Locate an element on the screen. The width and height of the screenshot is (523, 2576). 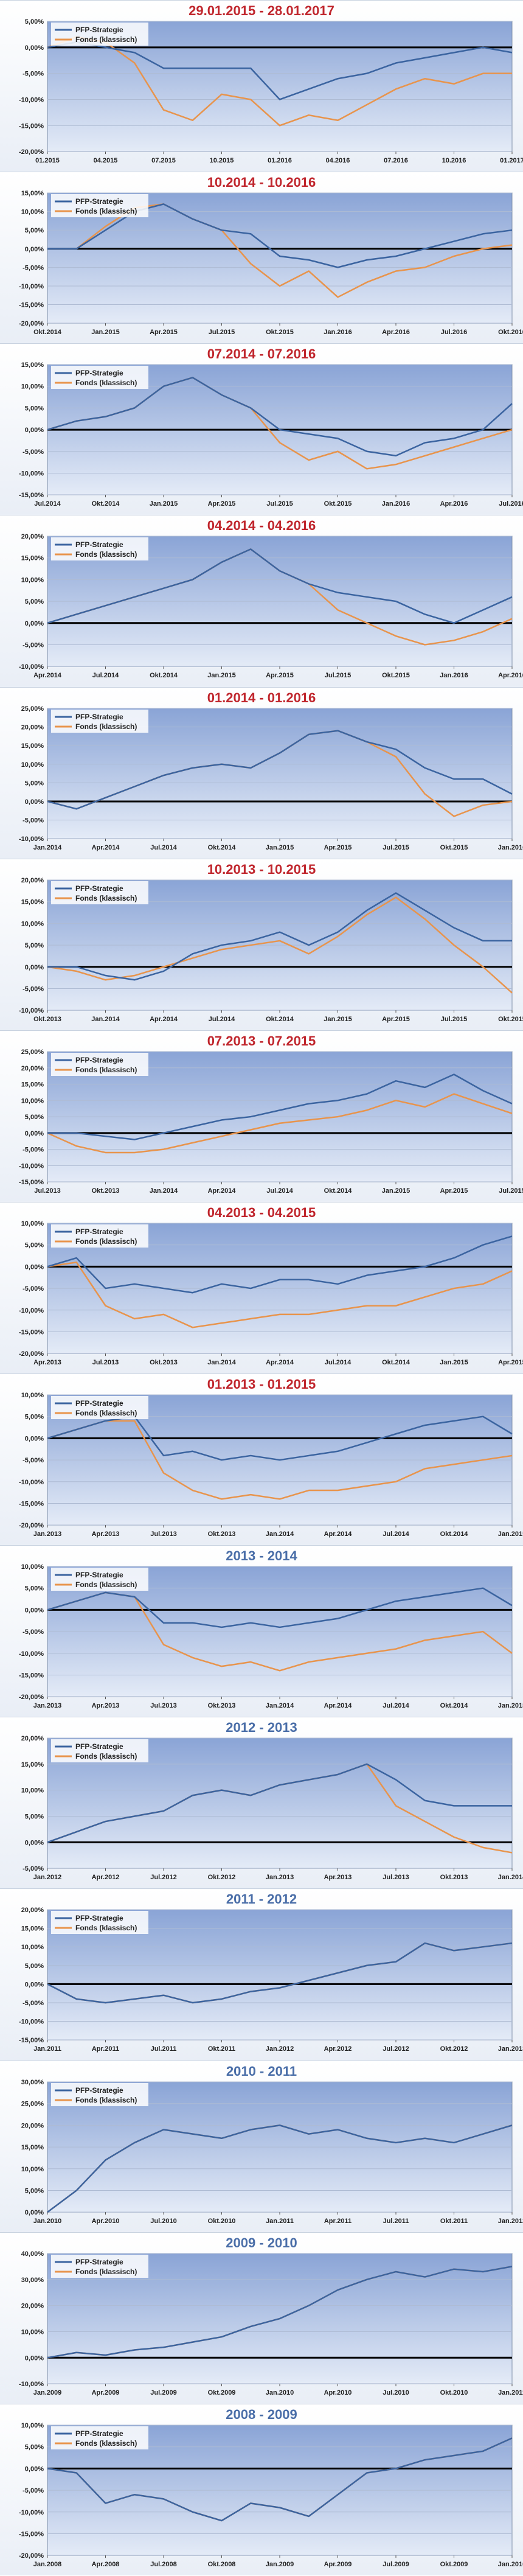
chart-title: 2011 - 2012 is located at coordinates (261, 1899).